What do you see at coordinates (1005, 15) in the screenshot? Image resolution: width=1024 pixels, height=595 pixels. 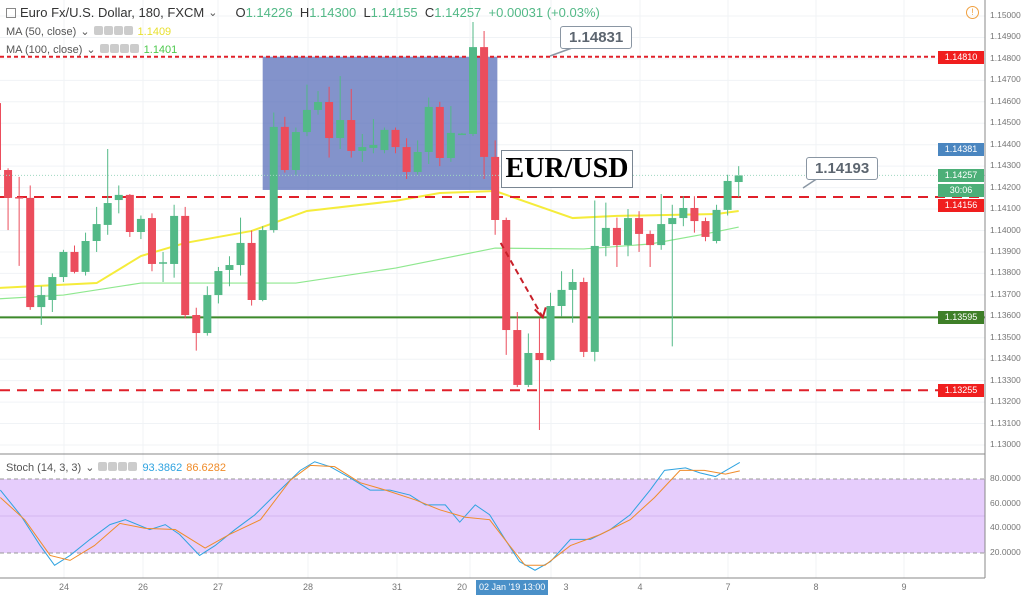 I see `price-tick: 1.15000` at bounding box center [1005, 15].